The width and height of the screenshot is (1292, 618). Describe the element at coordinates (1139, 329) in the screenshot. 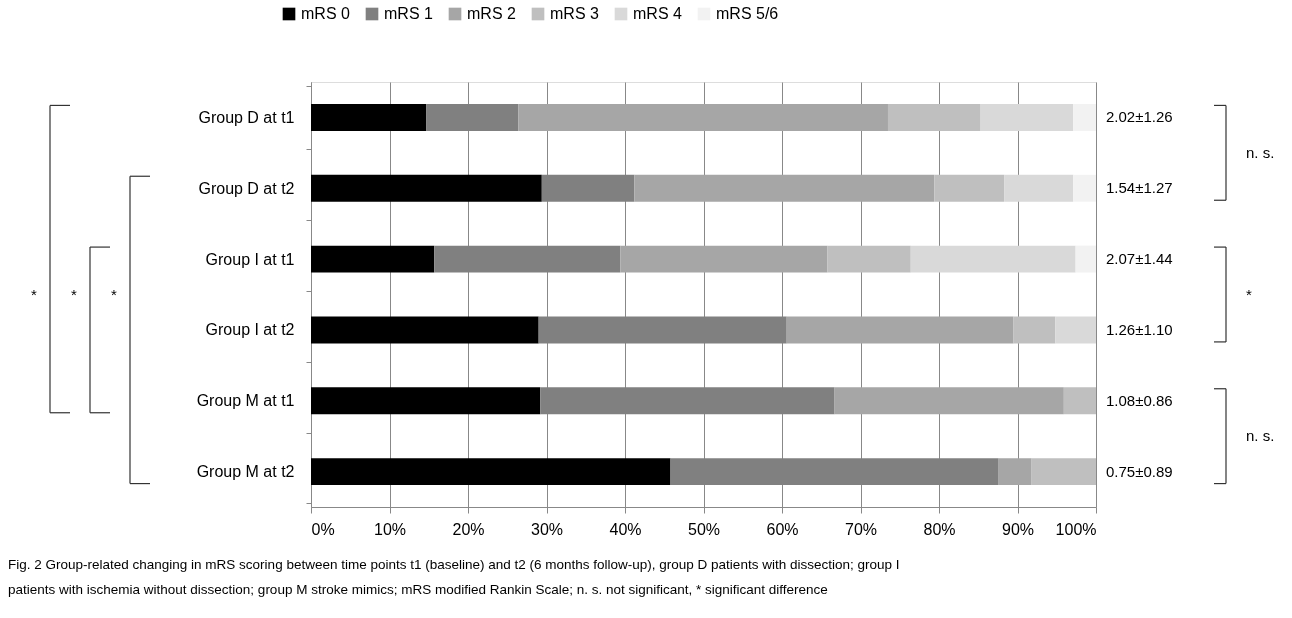

I see `text: 1.26±1.10` at that location.